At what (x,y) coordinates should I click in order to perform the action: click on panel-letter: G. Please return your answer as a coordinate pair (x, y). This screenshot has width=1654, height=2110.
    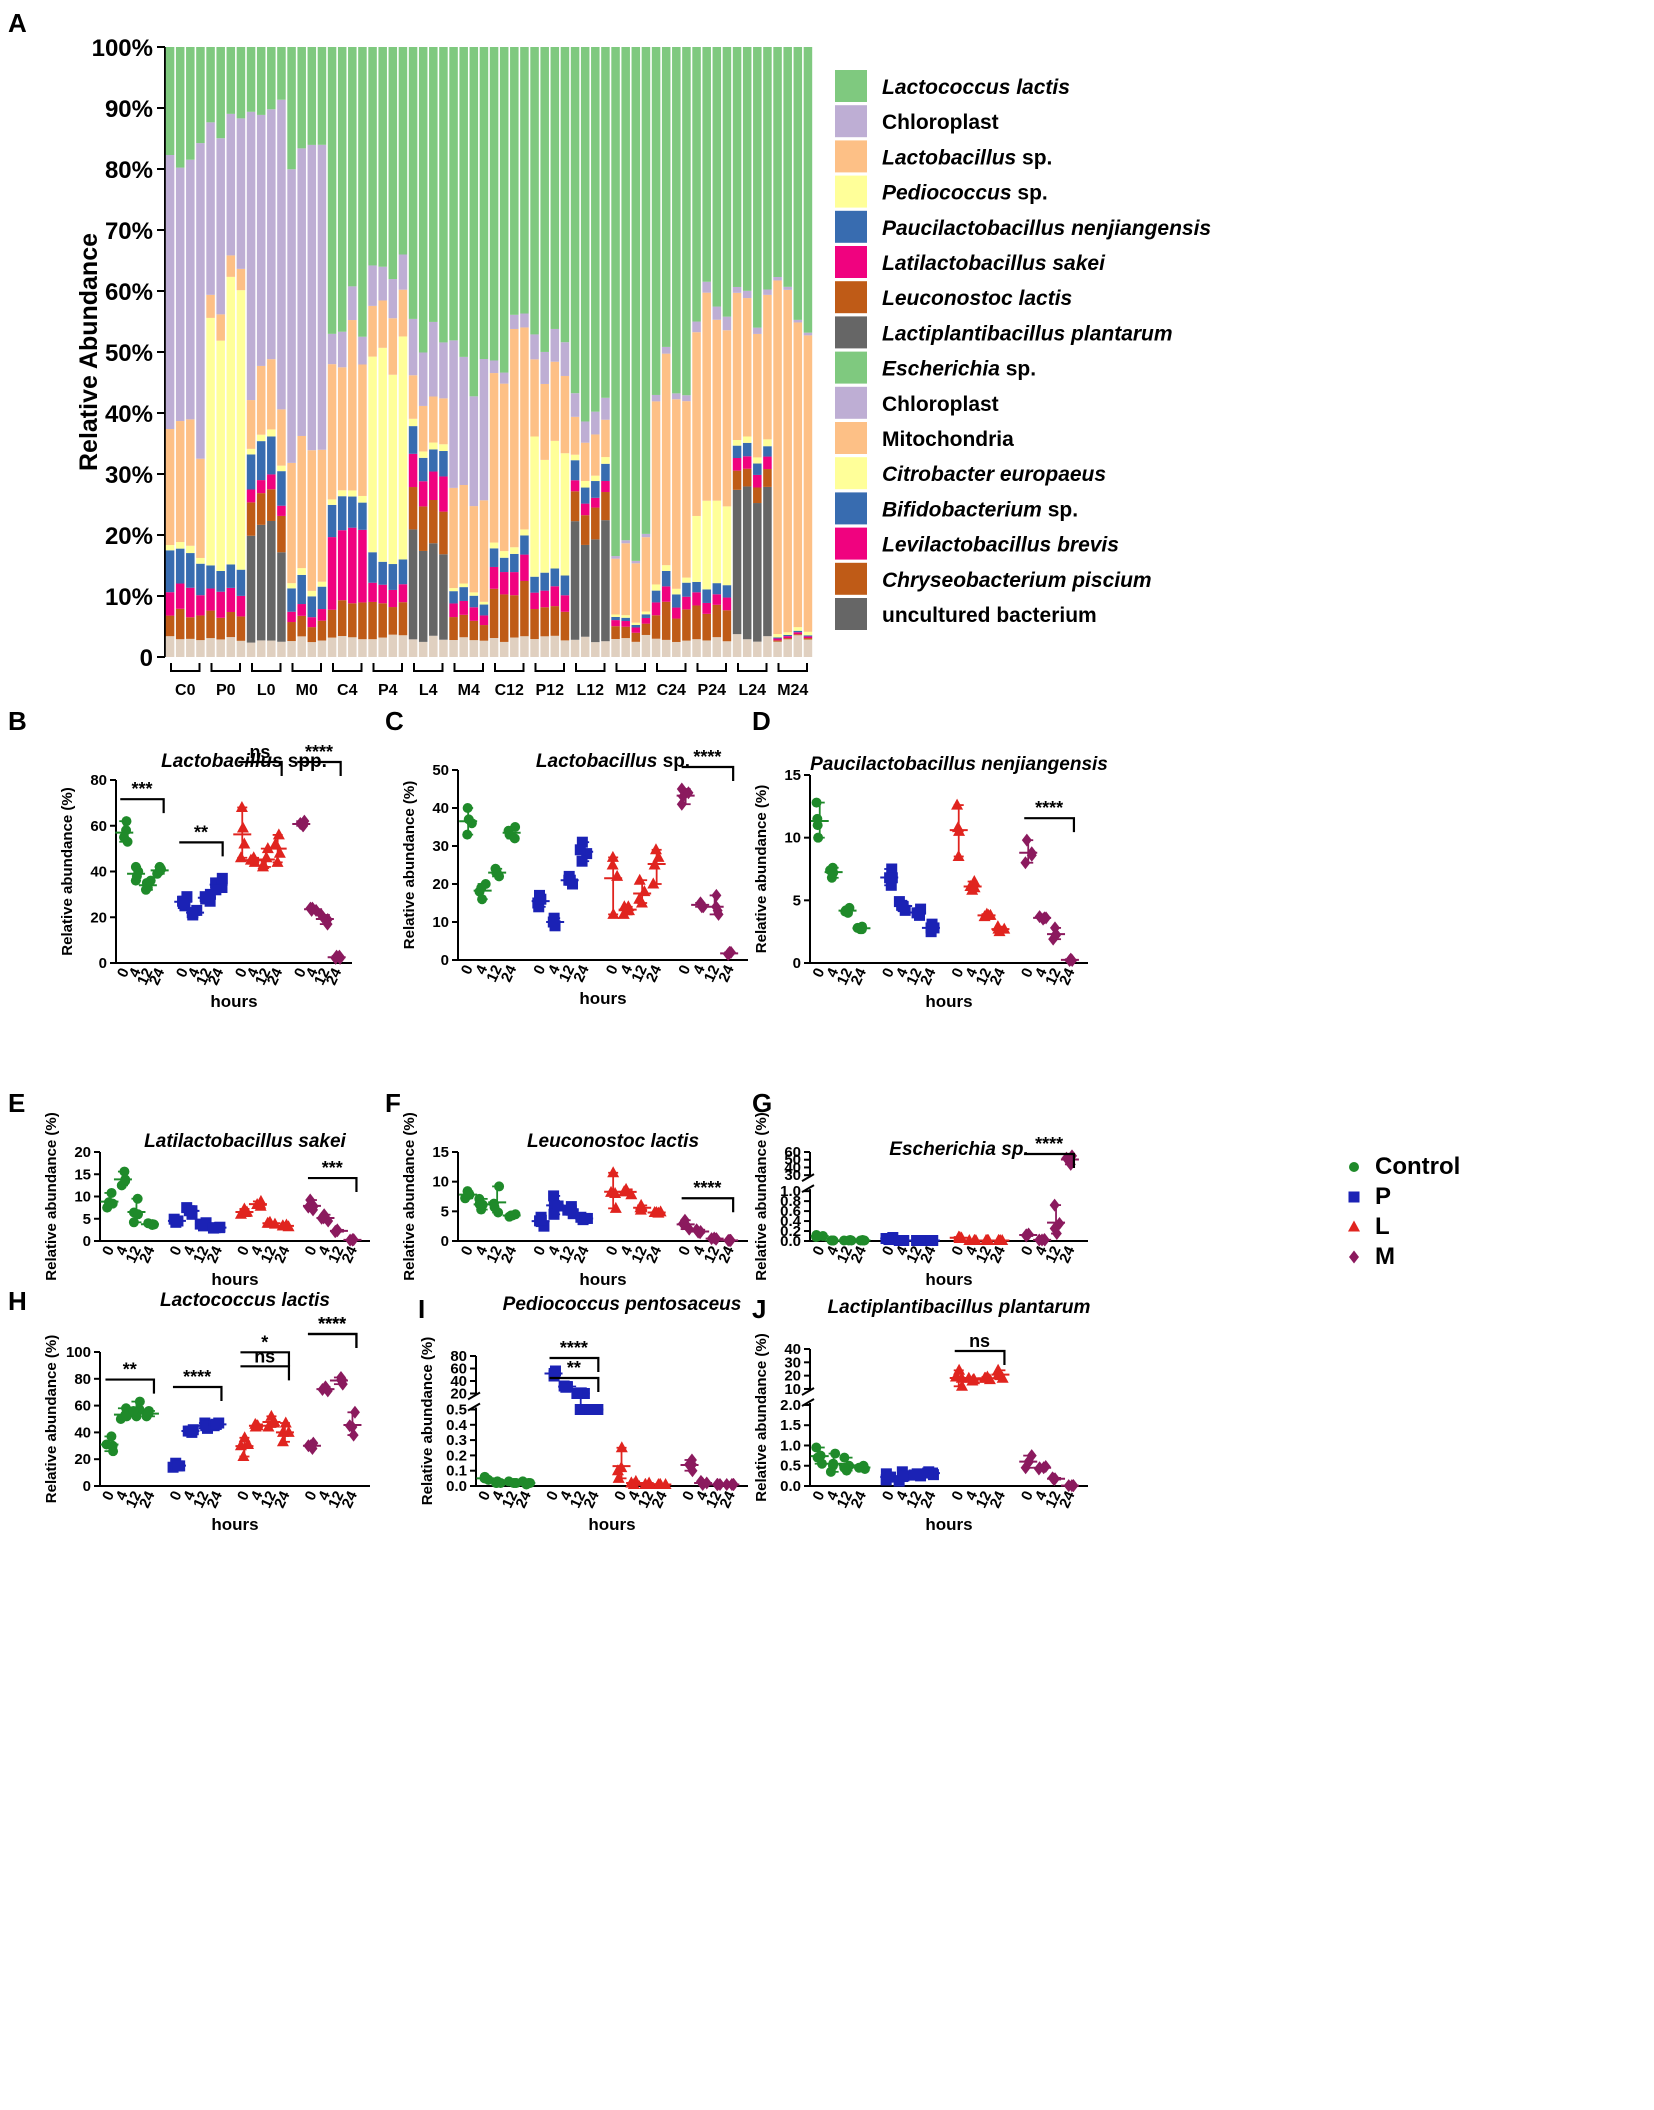
    Looking at the image, I should click on (762, 1103).